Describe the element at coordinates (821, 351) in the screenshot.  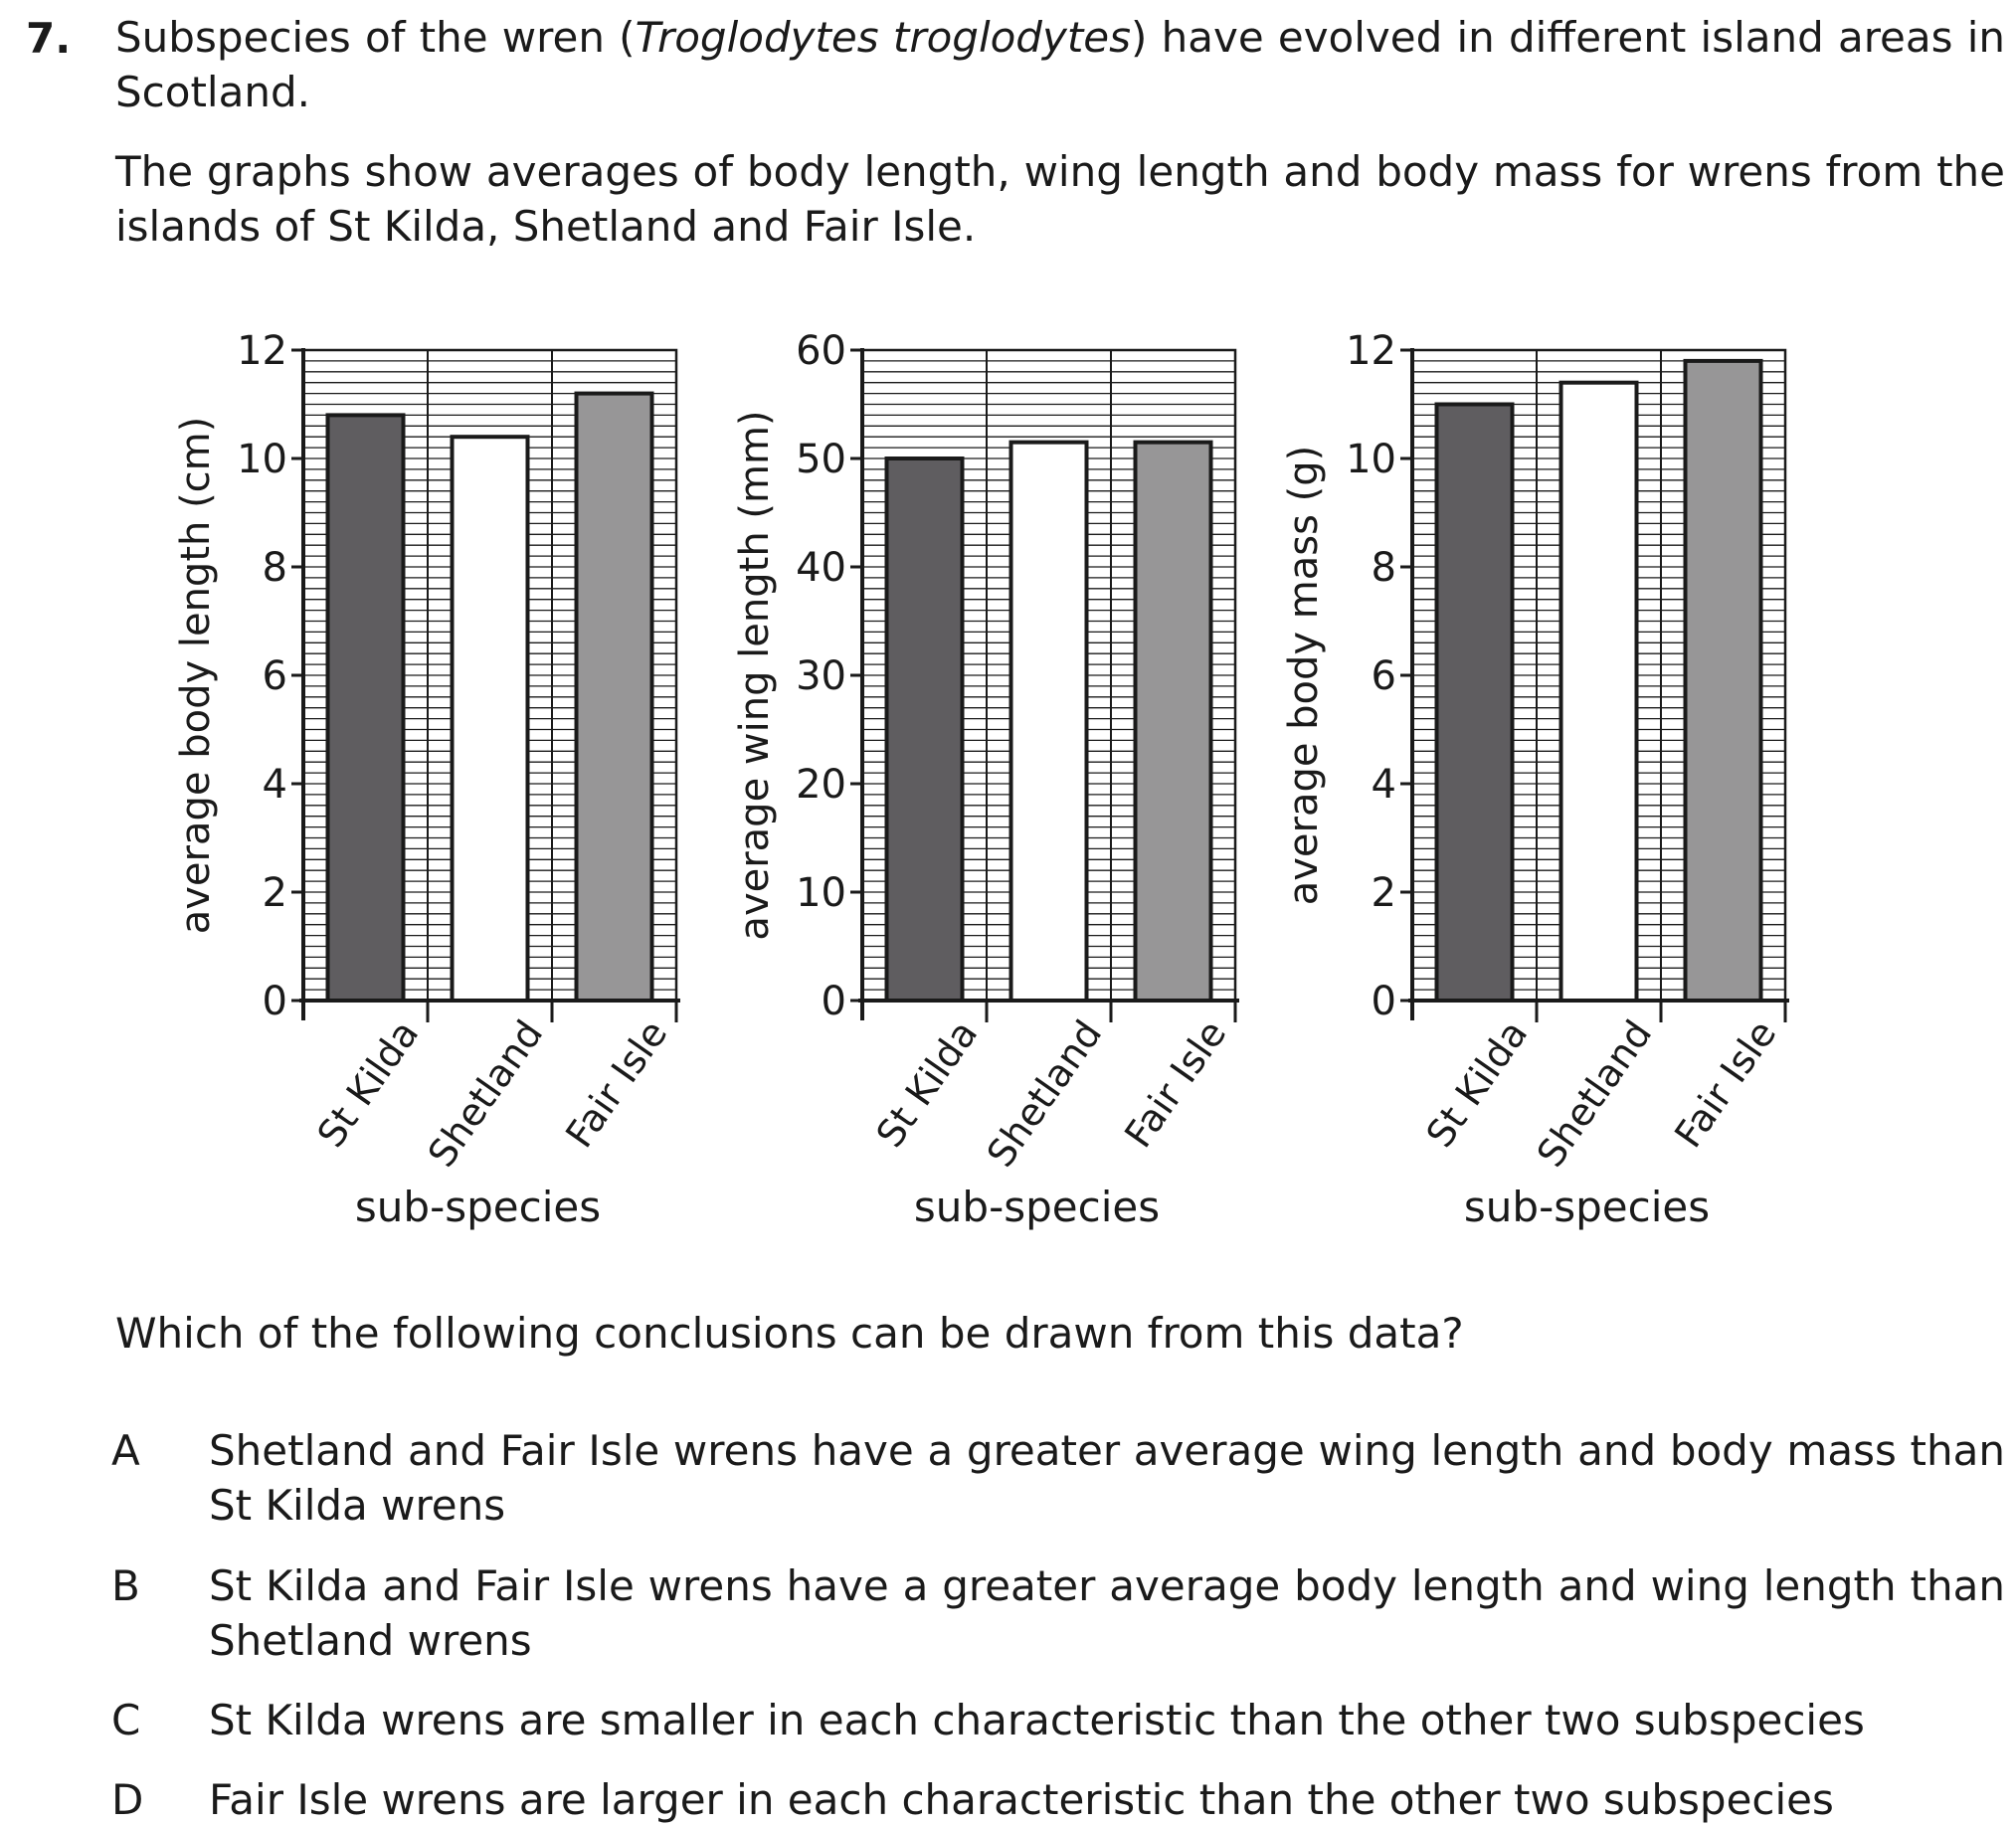
I see `y-tick-label: 60` at that location.